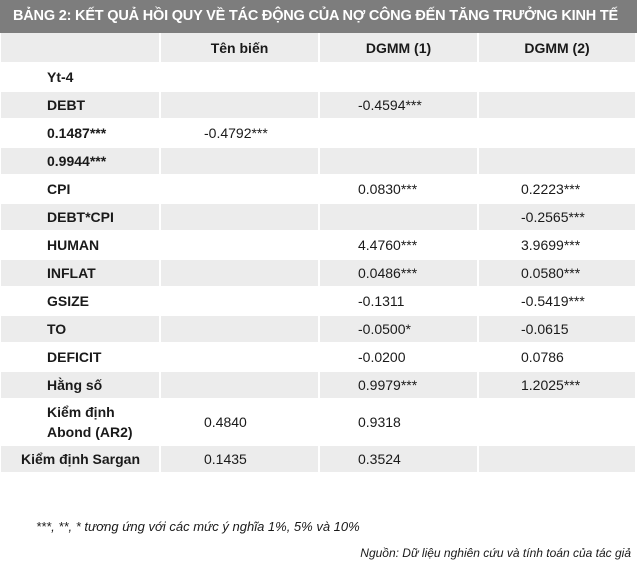 The width and height of the screenshot is (637, 569). What do you see at coordinates (81, 301) in the screenshot?
I see `row-label: GSIZE` at bounding box center [81, 301].